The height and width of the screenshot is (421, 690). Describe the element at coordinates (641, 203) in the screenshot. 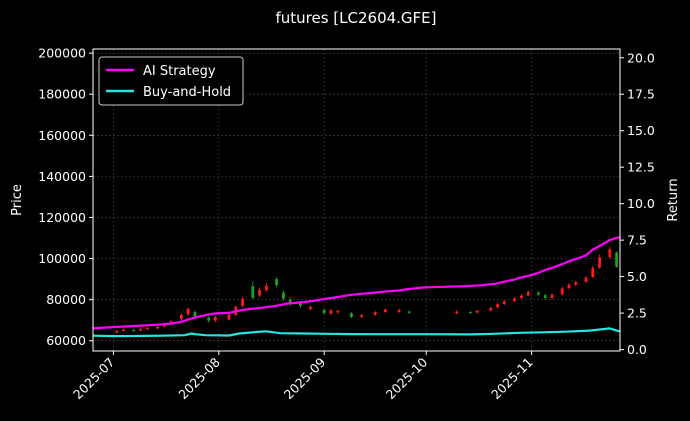

I see `right-tick-label: 10.0` at that location.